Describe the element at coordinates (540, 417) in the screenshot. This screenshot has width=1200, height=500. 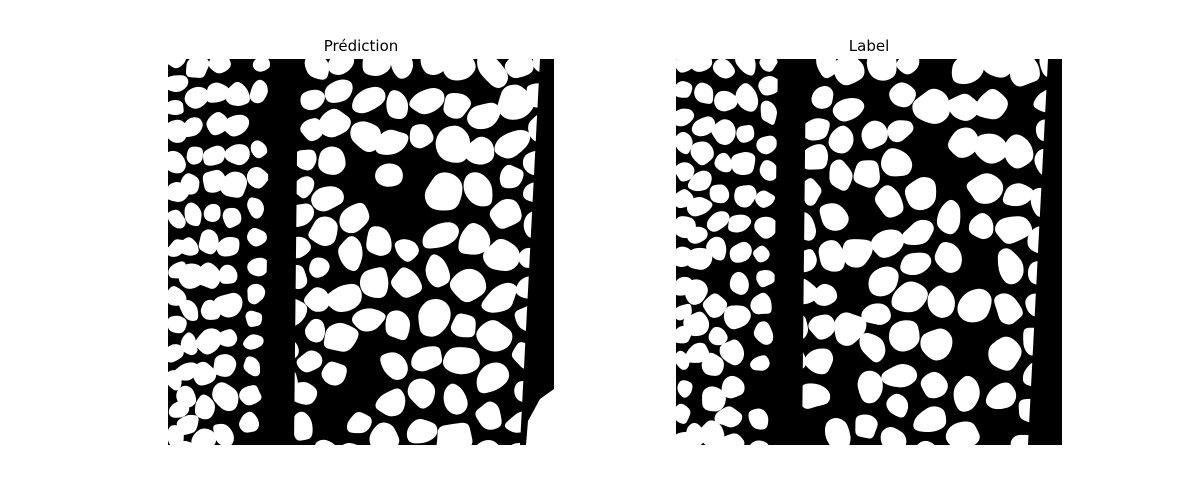
I see `corner-artifact` at that location.